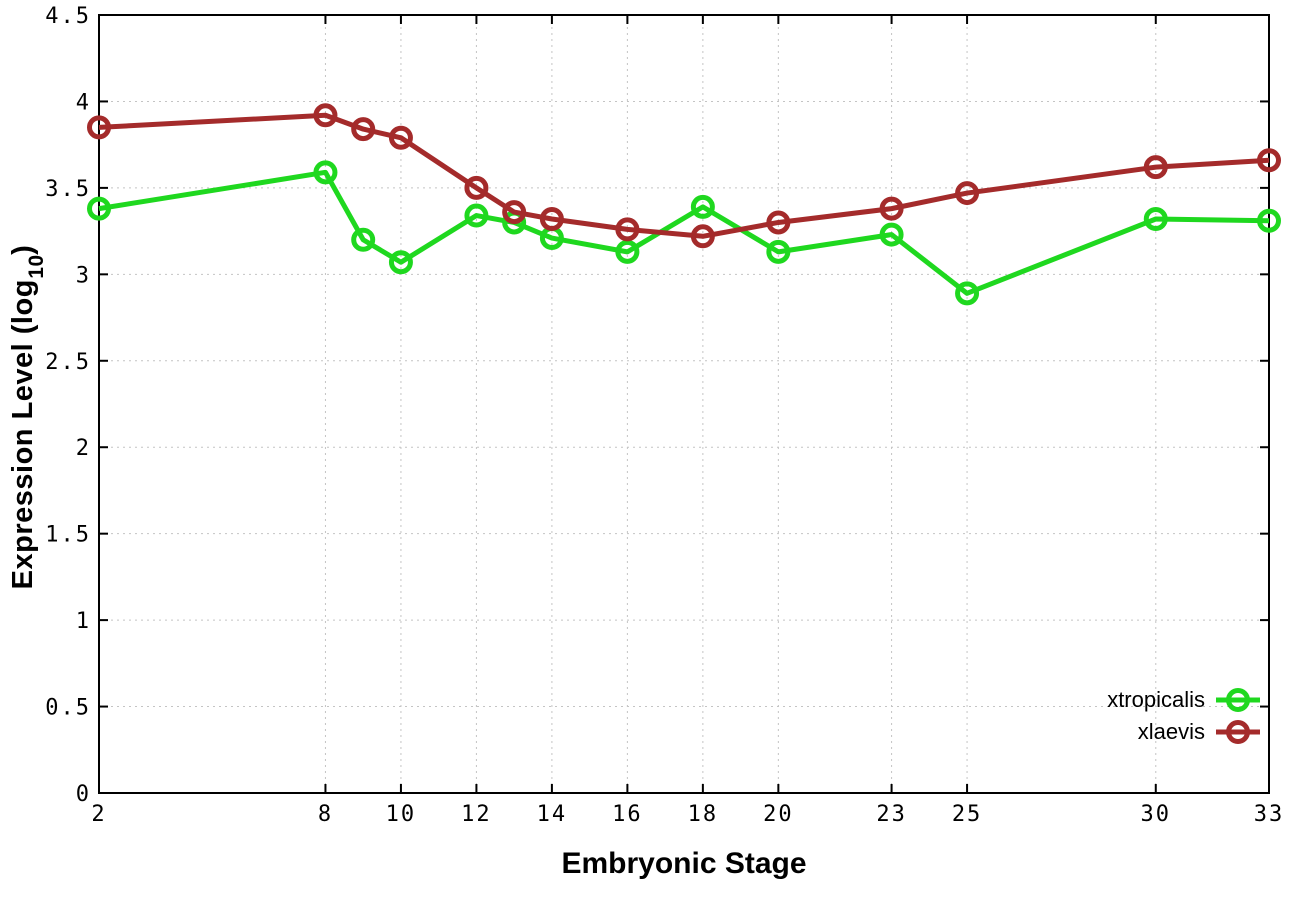  What do you see at coordinates (1269, 814) in the screenshot?
I see `x-tick-label: 33` at bounding box center [1269, 814].